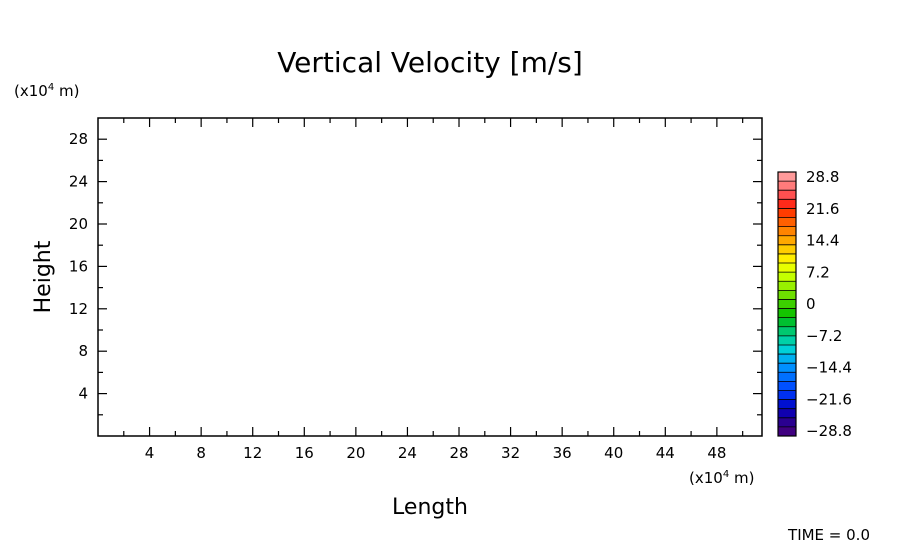 This screenshot has width=904, height=544. I want to click on y-unit-prefix: (x10, so click(31, 91).